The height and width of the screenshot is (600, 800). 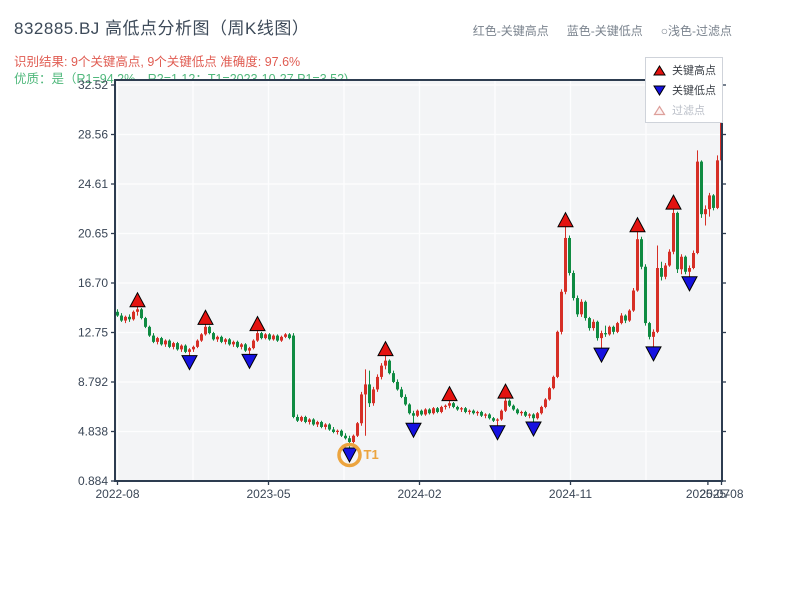 What do you see at coordinates (157, 62) in the screenshot?
I see `recognition-result-text: 识别结果: 9个关键高点, 9个关键低点 准确度: 97.6%` at bounding box center [157, 62].